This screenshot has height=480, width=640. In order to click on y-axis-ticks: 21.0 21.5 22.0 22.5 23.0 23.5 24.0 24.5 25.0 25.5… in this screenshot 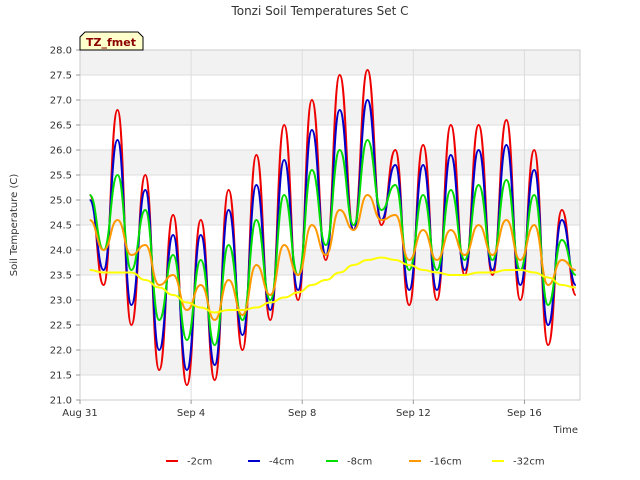, I will do `click(65, 226)`.